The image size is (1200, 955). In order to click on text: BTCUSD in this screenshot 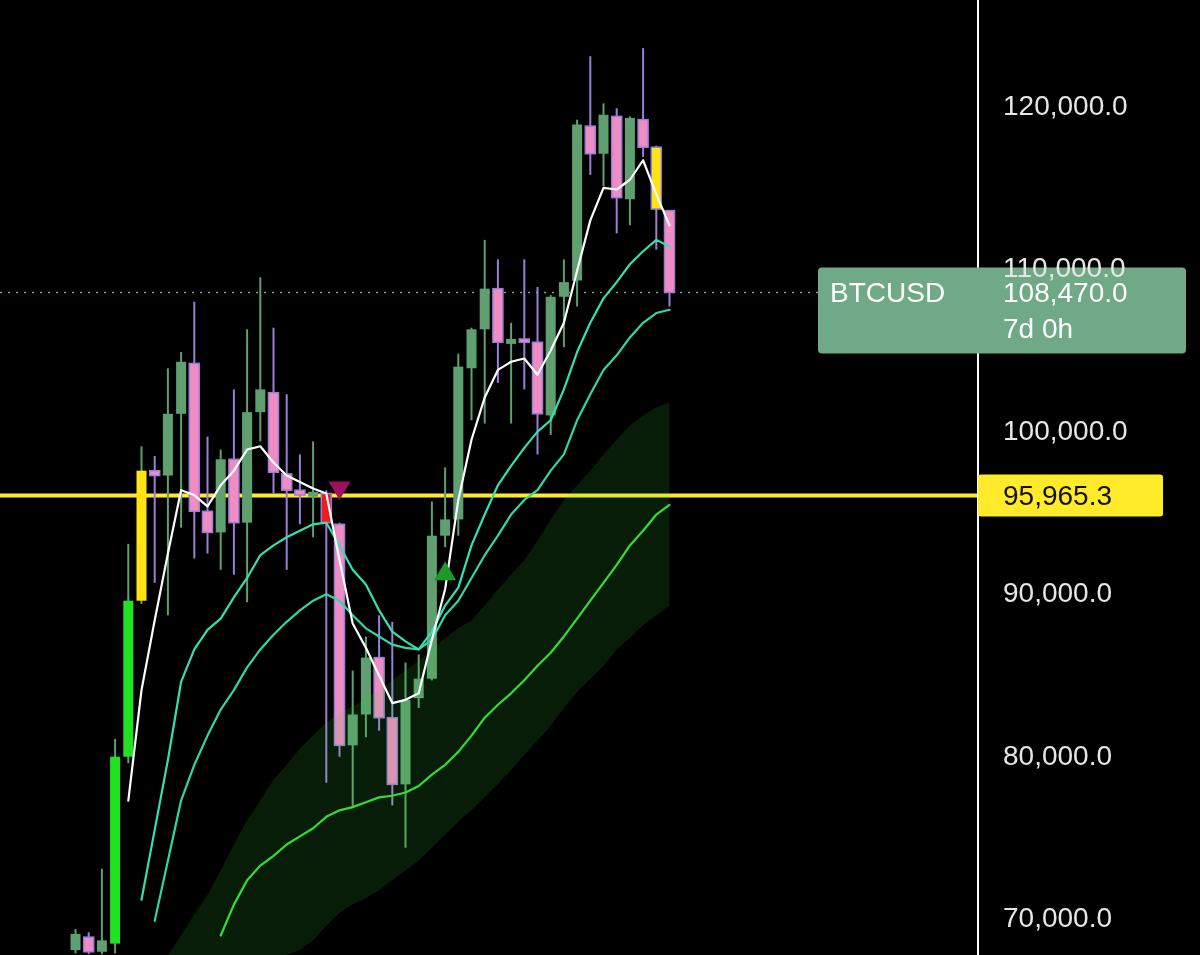, I will do `click(888, 293)`.